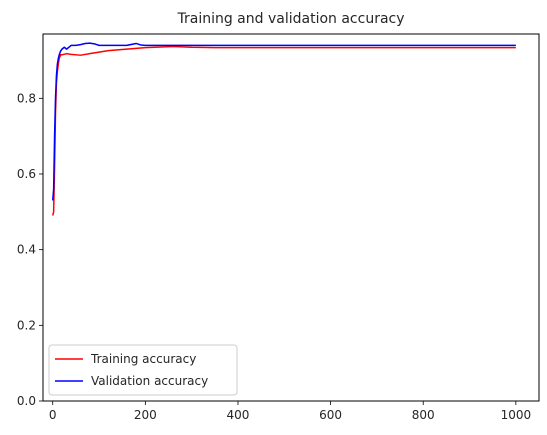 Image resolution: width=547 pixels, height=435 pixels. What do you see at coordinates (26, 401) in the screenshot?
I see `y-tick-label-0: 0.0` at bounding box center [26, 401].